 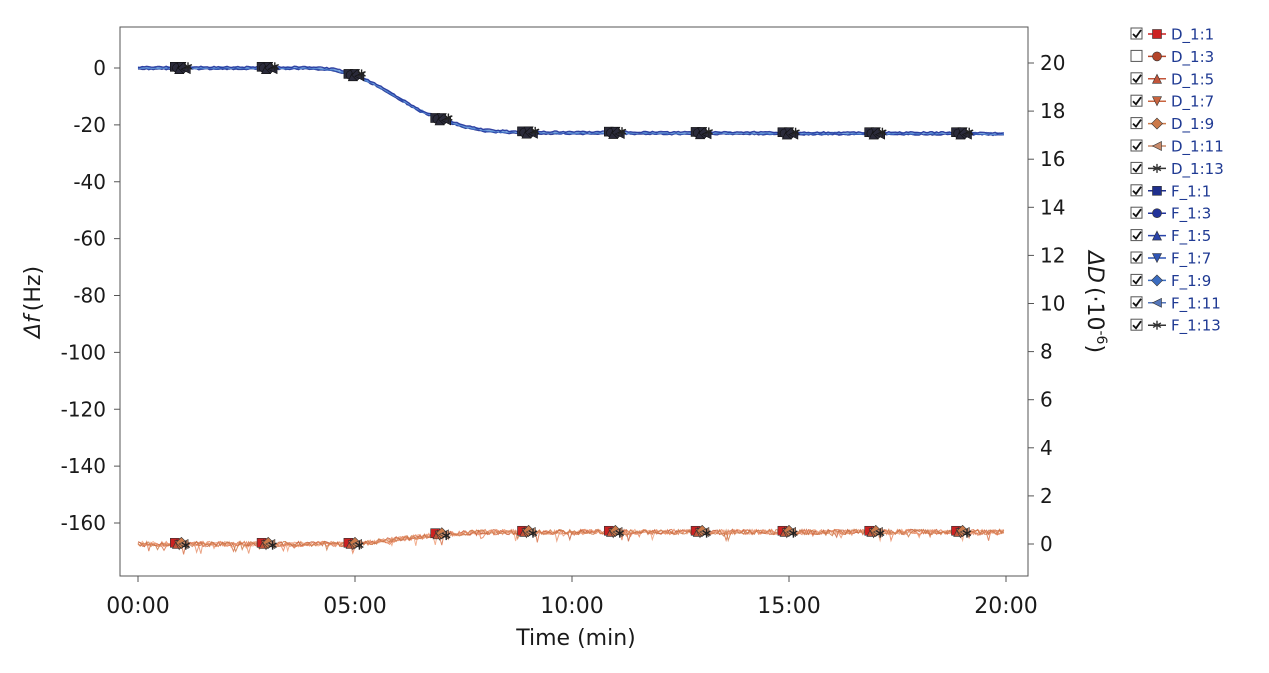 I want to click on legend-item-d-1-5: D_1:5, so click(x=1172, y=79).